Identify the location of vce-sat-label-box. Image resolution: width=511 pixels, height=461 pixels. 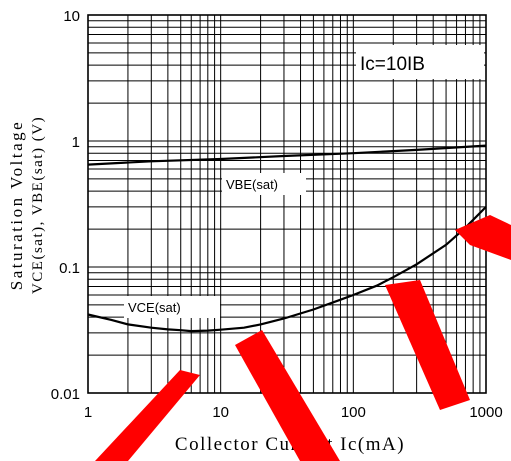
(172, 307).